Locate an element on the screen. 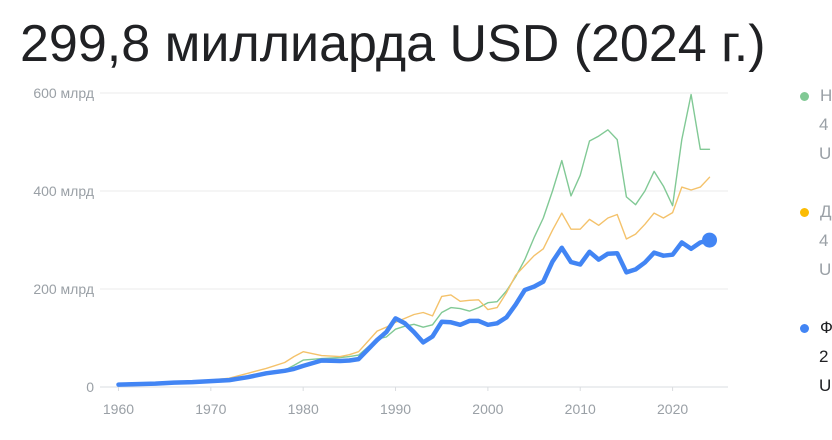 This screenshot has width=832, height=440. legend-label: 2 is located at coordinates (824, 356).